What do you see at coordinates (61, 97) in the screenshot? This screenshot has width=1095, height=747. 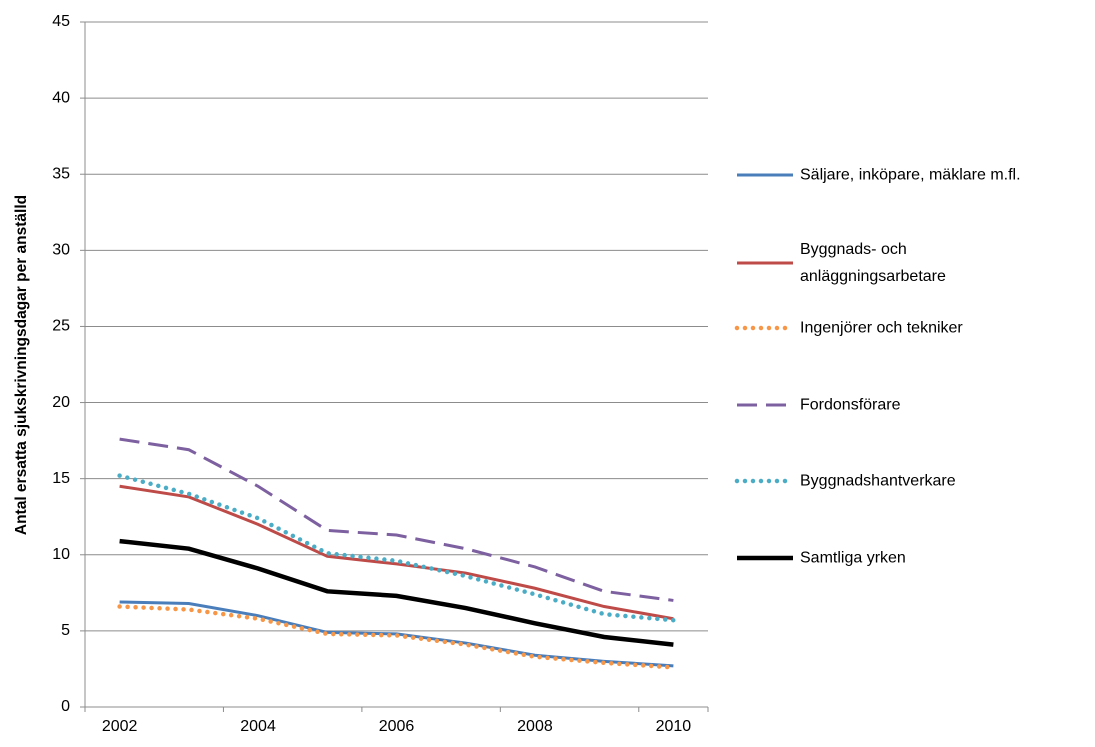 I see `y-tick-label: 40` at bounding box center [61, 97].